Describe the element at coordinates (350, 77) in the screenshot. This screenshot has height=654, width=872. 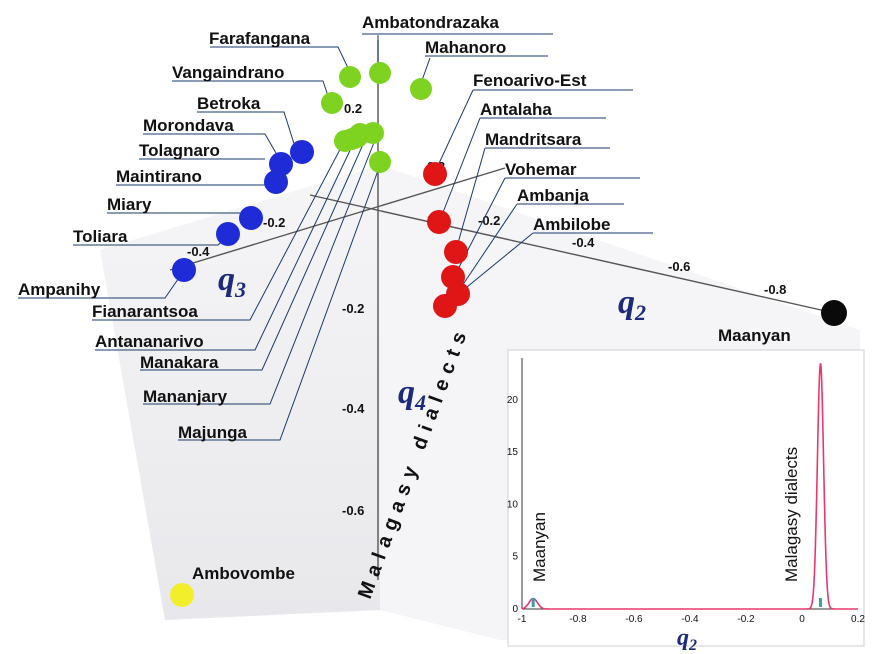
I see `point-farafangana` at that location.